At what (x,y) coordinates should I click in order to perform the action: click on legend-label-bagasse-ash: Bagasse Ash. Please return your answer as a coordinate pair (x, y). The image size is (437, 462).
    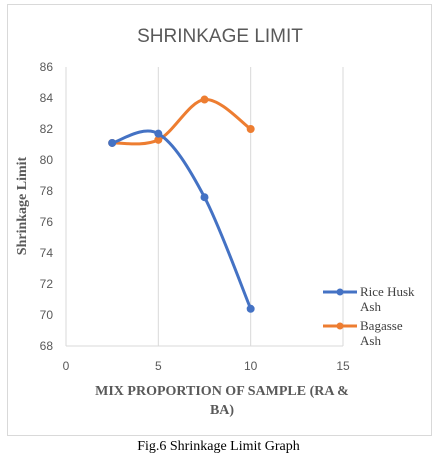
    Looking at the image, I should click on (381, 333).